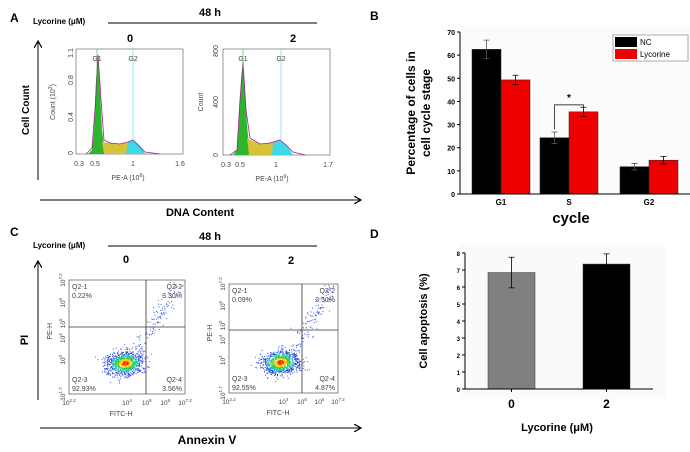 Image resolution: width=690 pixels, height=452 pixels. I want to click on y-tick-label: 10⁴, so click(62, 338).